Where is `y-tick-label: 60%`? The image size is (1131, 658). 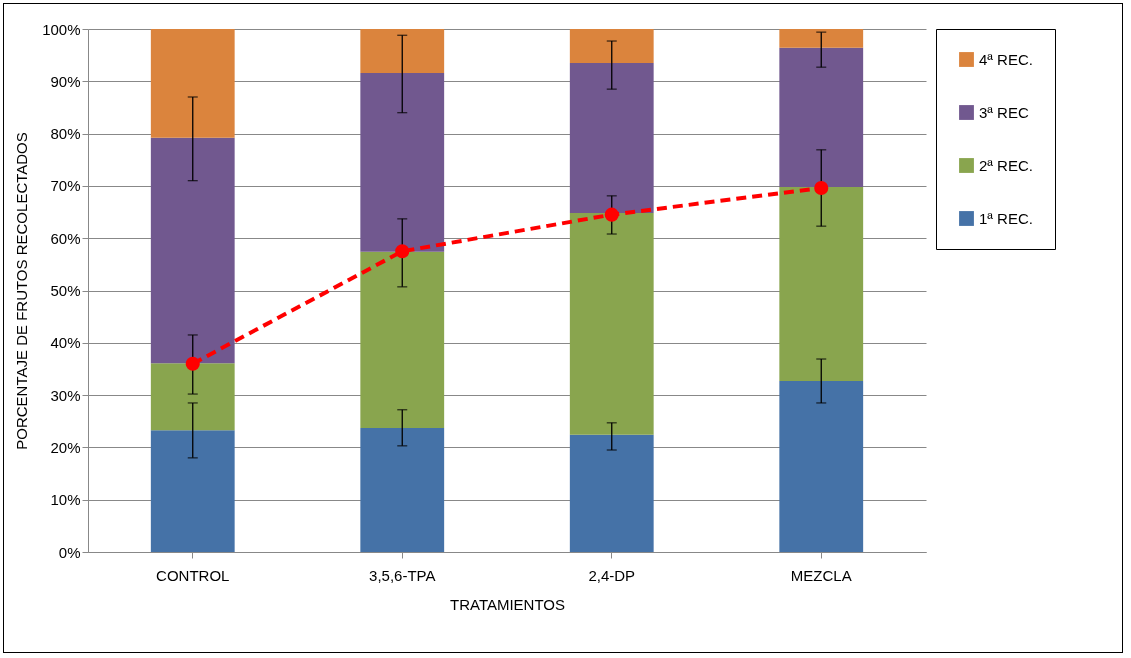 y-tick-label: 60% is located at coordinates (65, 238).